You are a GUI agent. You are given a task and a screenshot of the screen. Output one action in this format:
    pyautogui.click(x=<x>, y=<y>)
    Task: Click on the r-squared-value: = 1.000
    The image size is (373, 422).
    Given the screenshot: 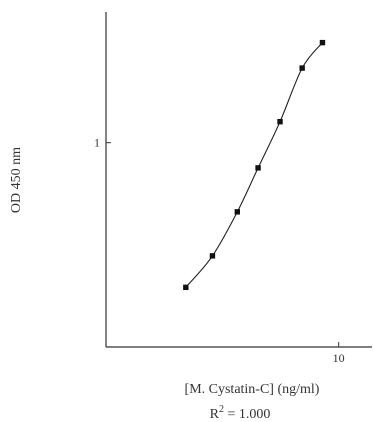 What is the action you would take?
    pyautogui.click(x=247, y=414)
    